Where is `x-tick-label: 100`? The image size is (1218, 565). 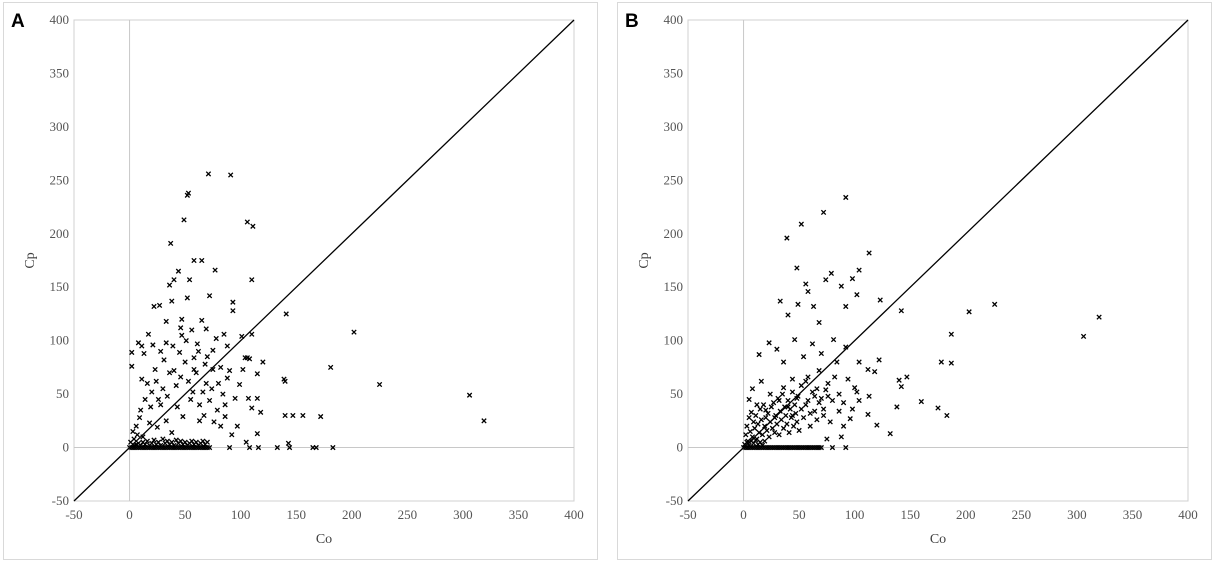 x-tick-label: 100 is located at coordinates (241, 514).